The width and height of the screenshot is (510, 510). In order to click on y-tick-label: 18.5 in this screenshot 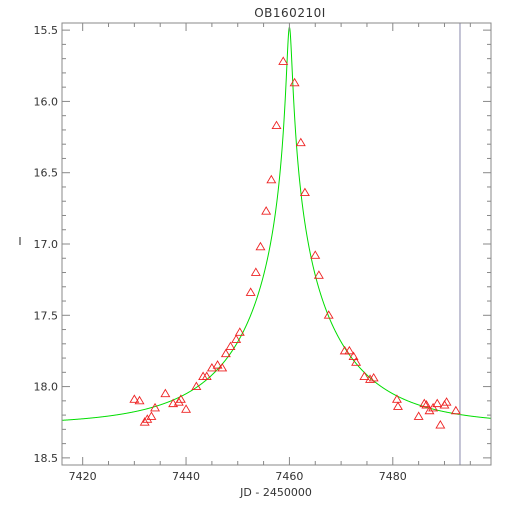, I will do `click(46, 458)`.